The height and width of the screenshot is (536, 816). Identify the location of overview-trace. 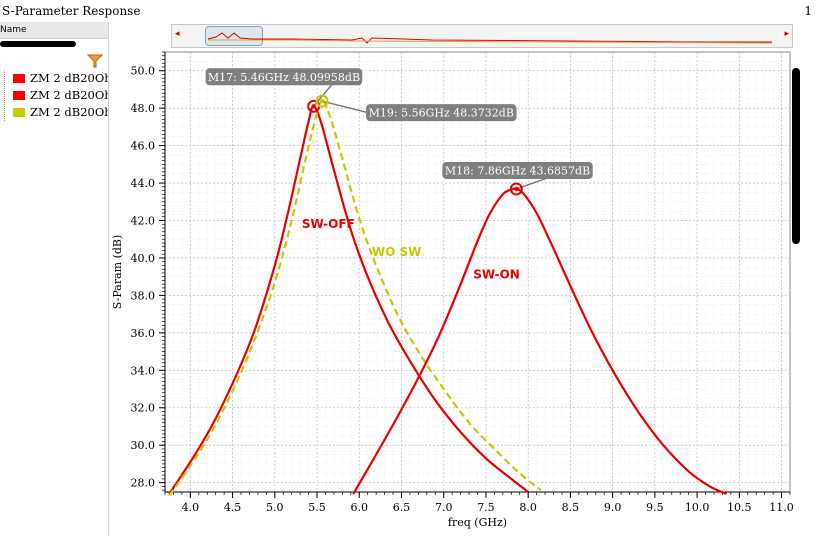
(490, 38).